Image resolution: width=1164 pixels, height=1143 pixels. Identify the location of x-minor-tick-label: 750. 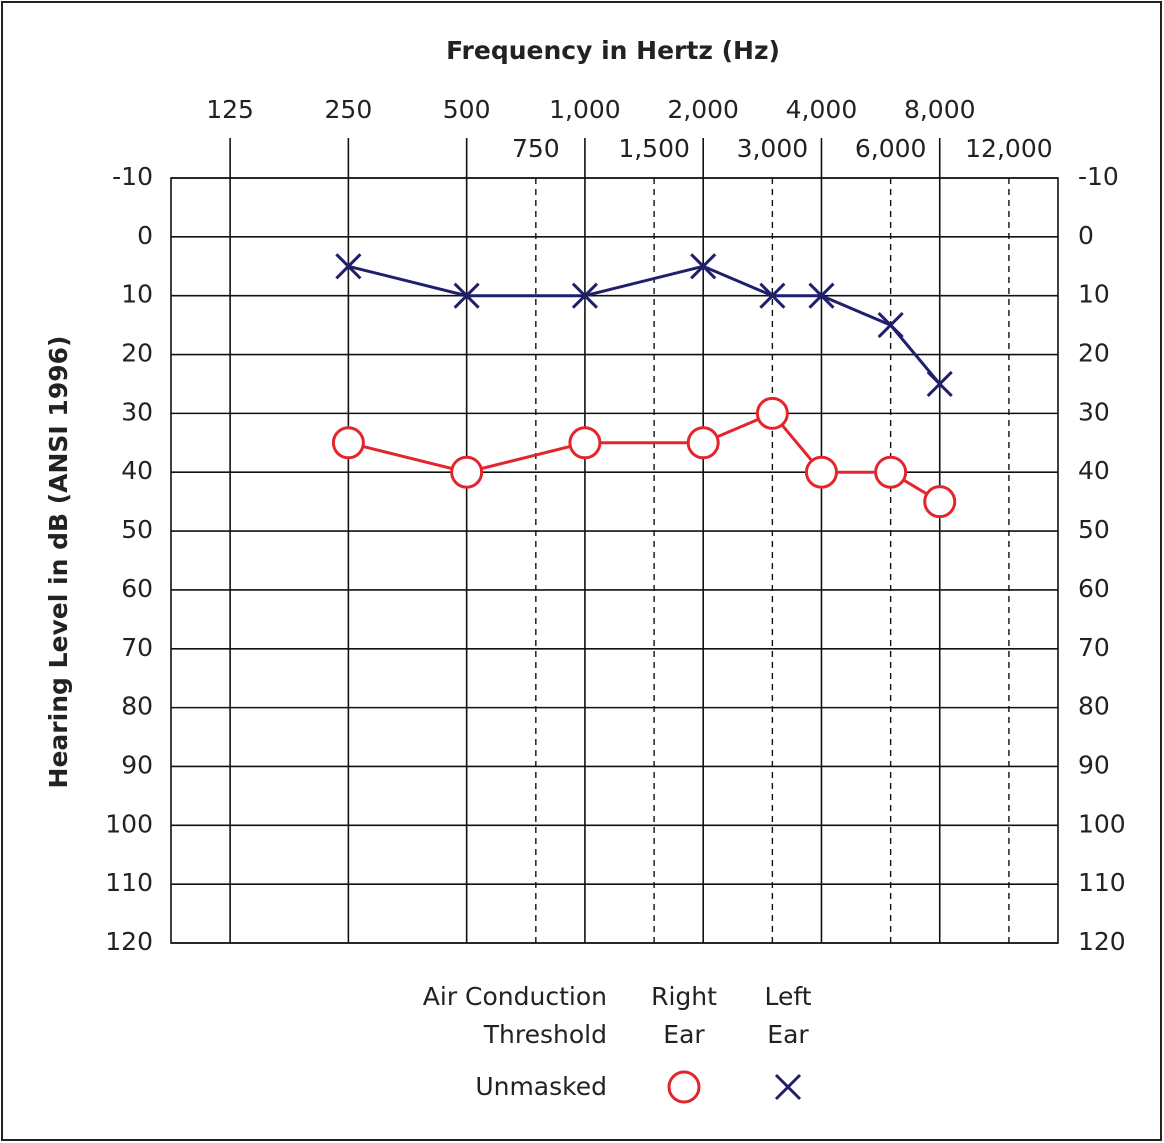
(536, 148).